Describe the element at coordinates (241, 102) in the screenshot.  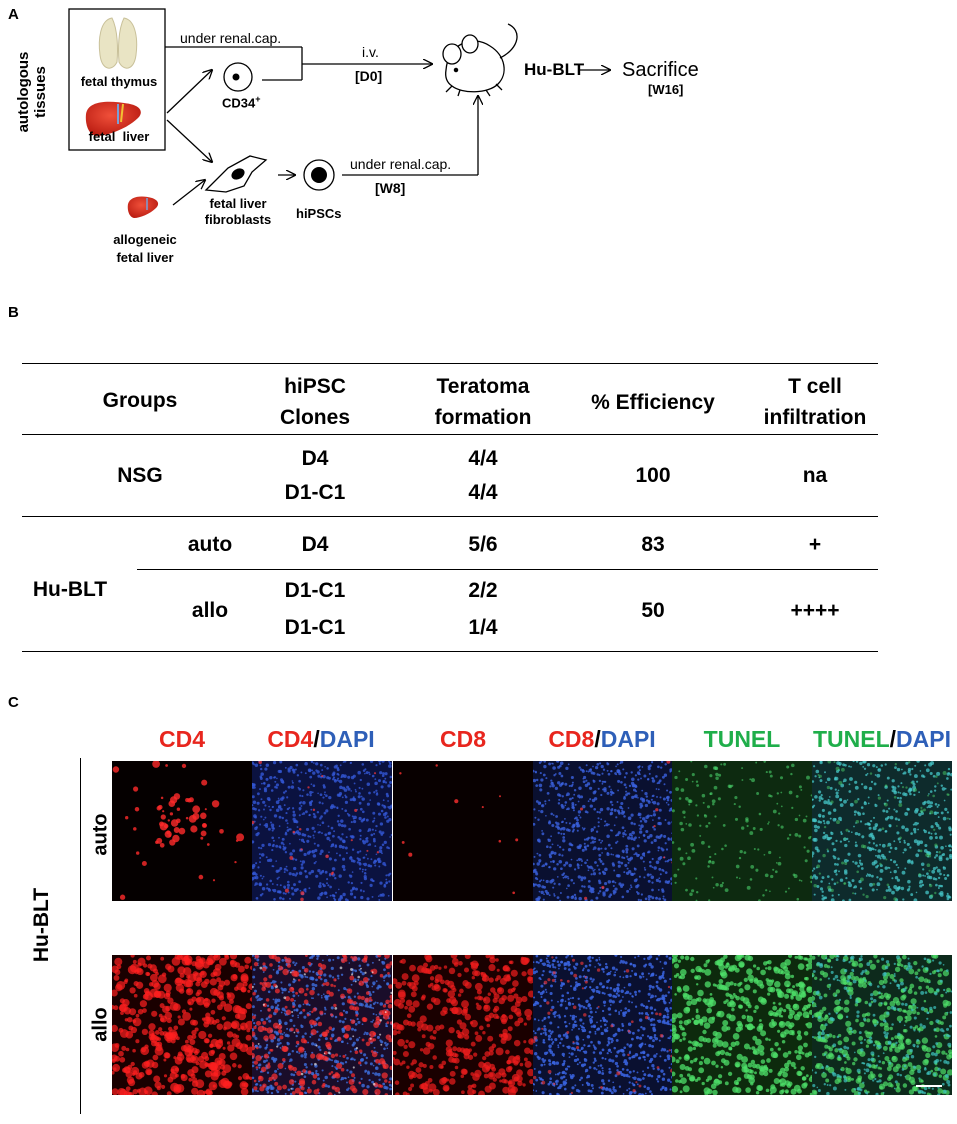
I see `cd34-label: CD34+` at that location.